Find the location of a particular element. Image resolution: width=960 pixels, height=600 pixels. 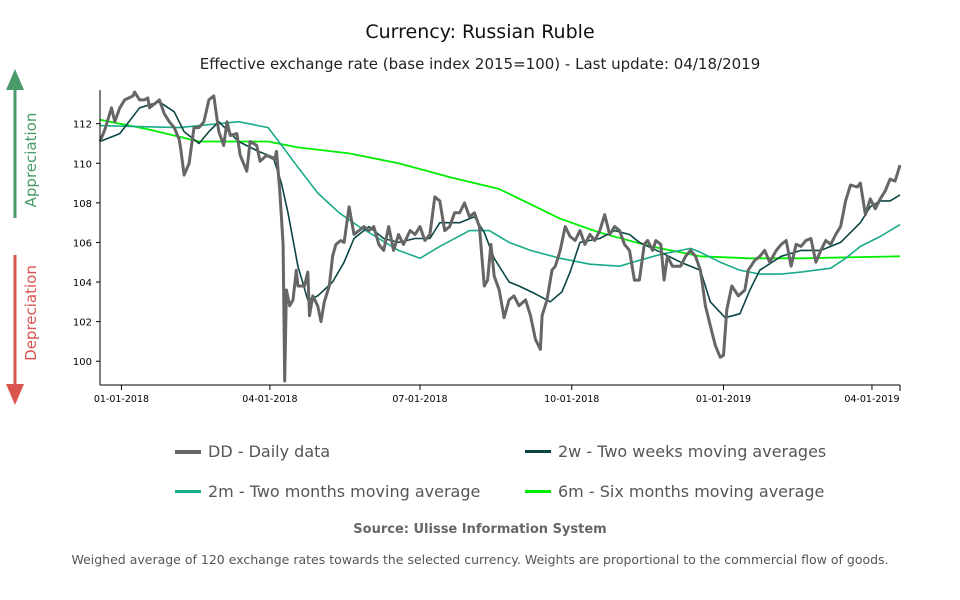

y-tick-label: 100 is located at coordinates (82, 362).